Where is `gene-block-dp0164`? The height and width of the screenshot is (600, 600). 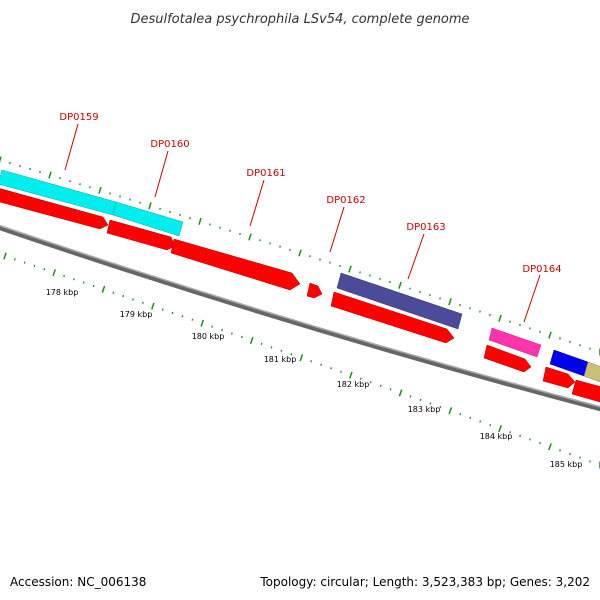 gene-block-dp0164 is located at coordinates (515, 342).